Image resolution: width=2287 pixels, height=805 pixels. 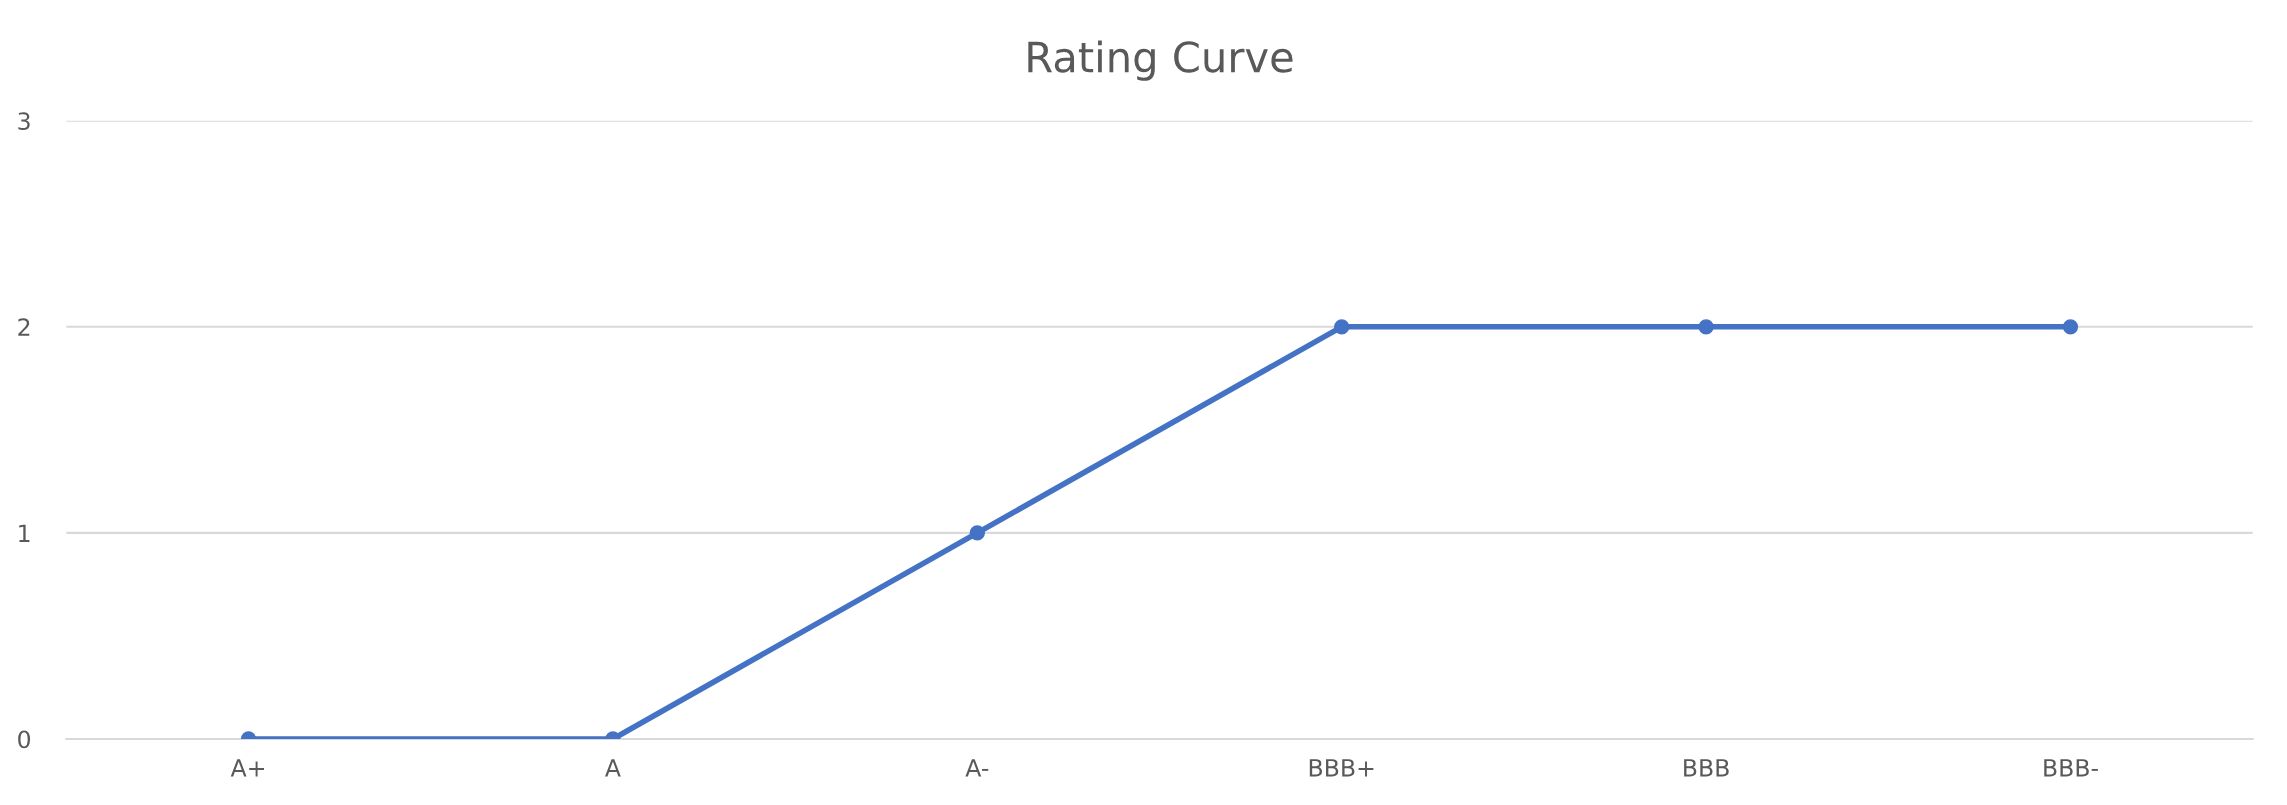 I want to click on x-tick-label: A-, so click(x=977, y=768).